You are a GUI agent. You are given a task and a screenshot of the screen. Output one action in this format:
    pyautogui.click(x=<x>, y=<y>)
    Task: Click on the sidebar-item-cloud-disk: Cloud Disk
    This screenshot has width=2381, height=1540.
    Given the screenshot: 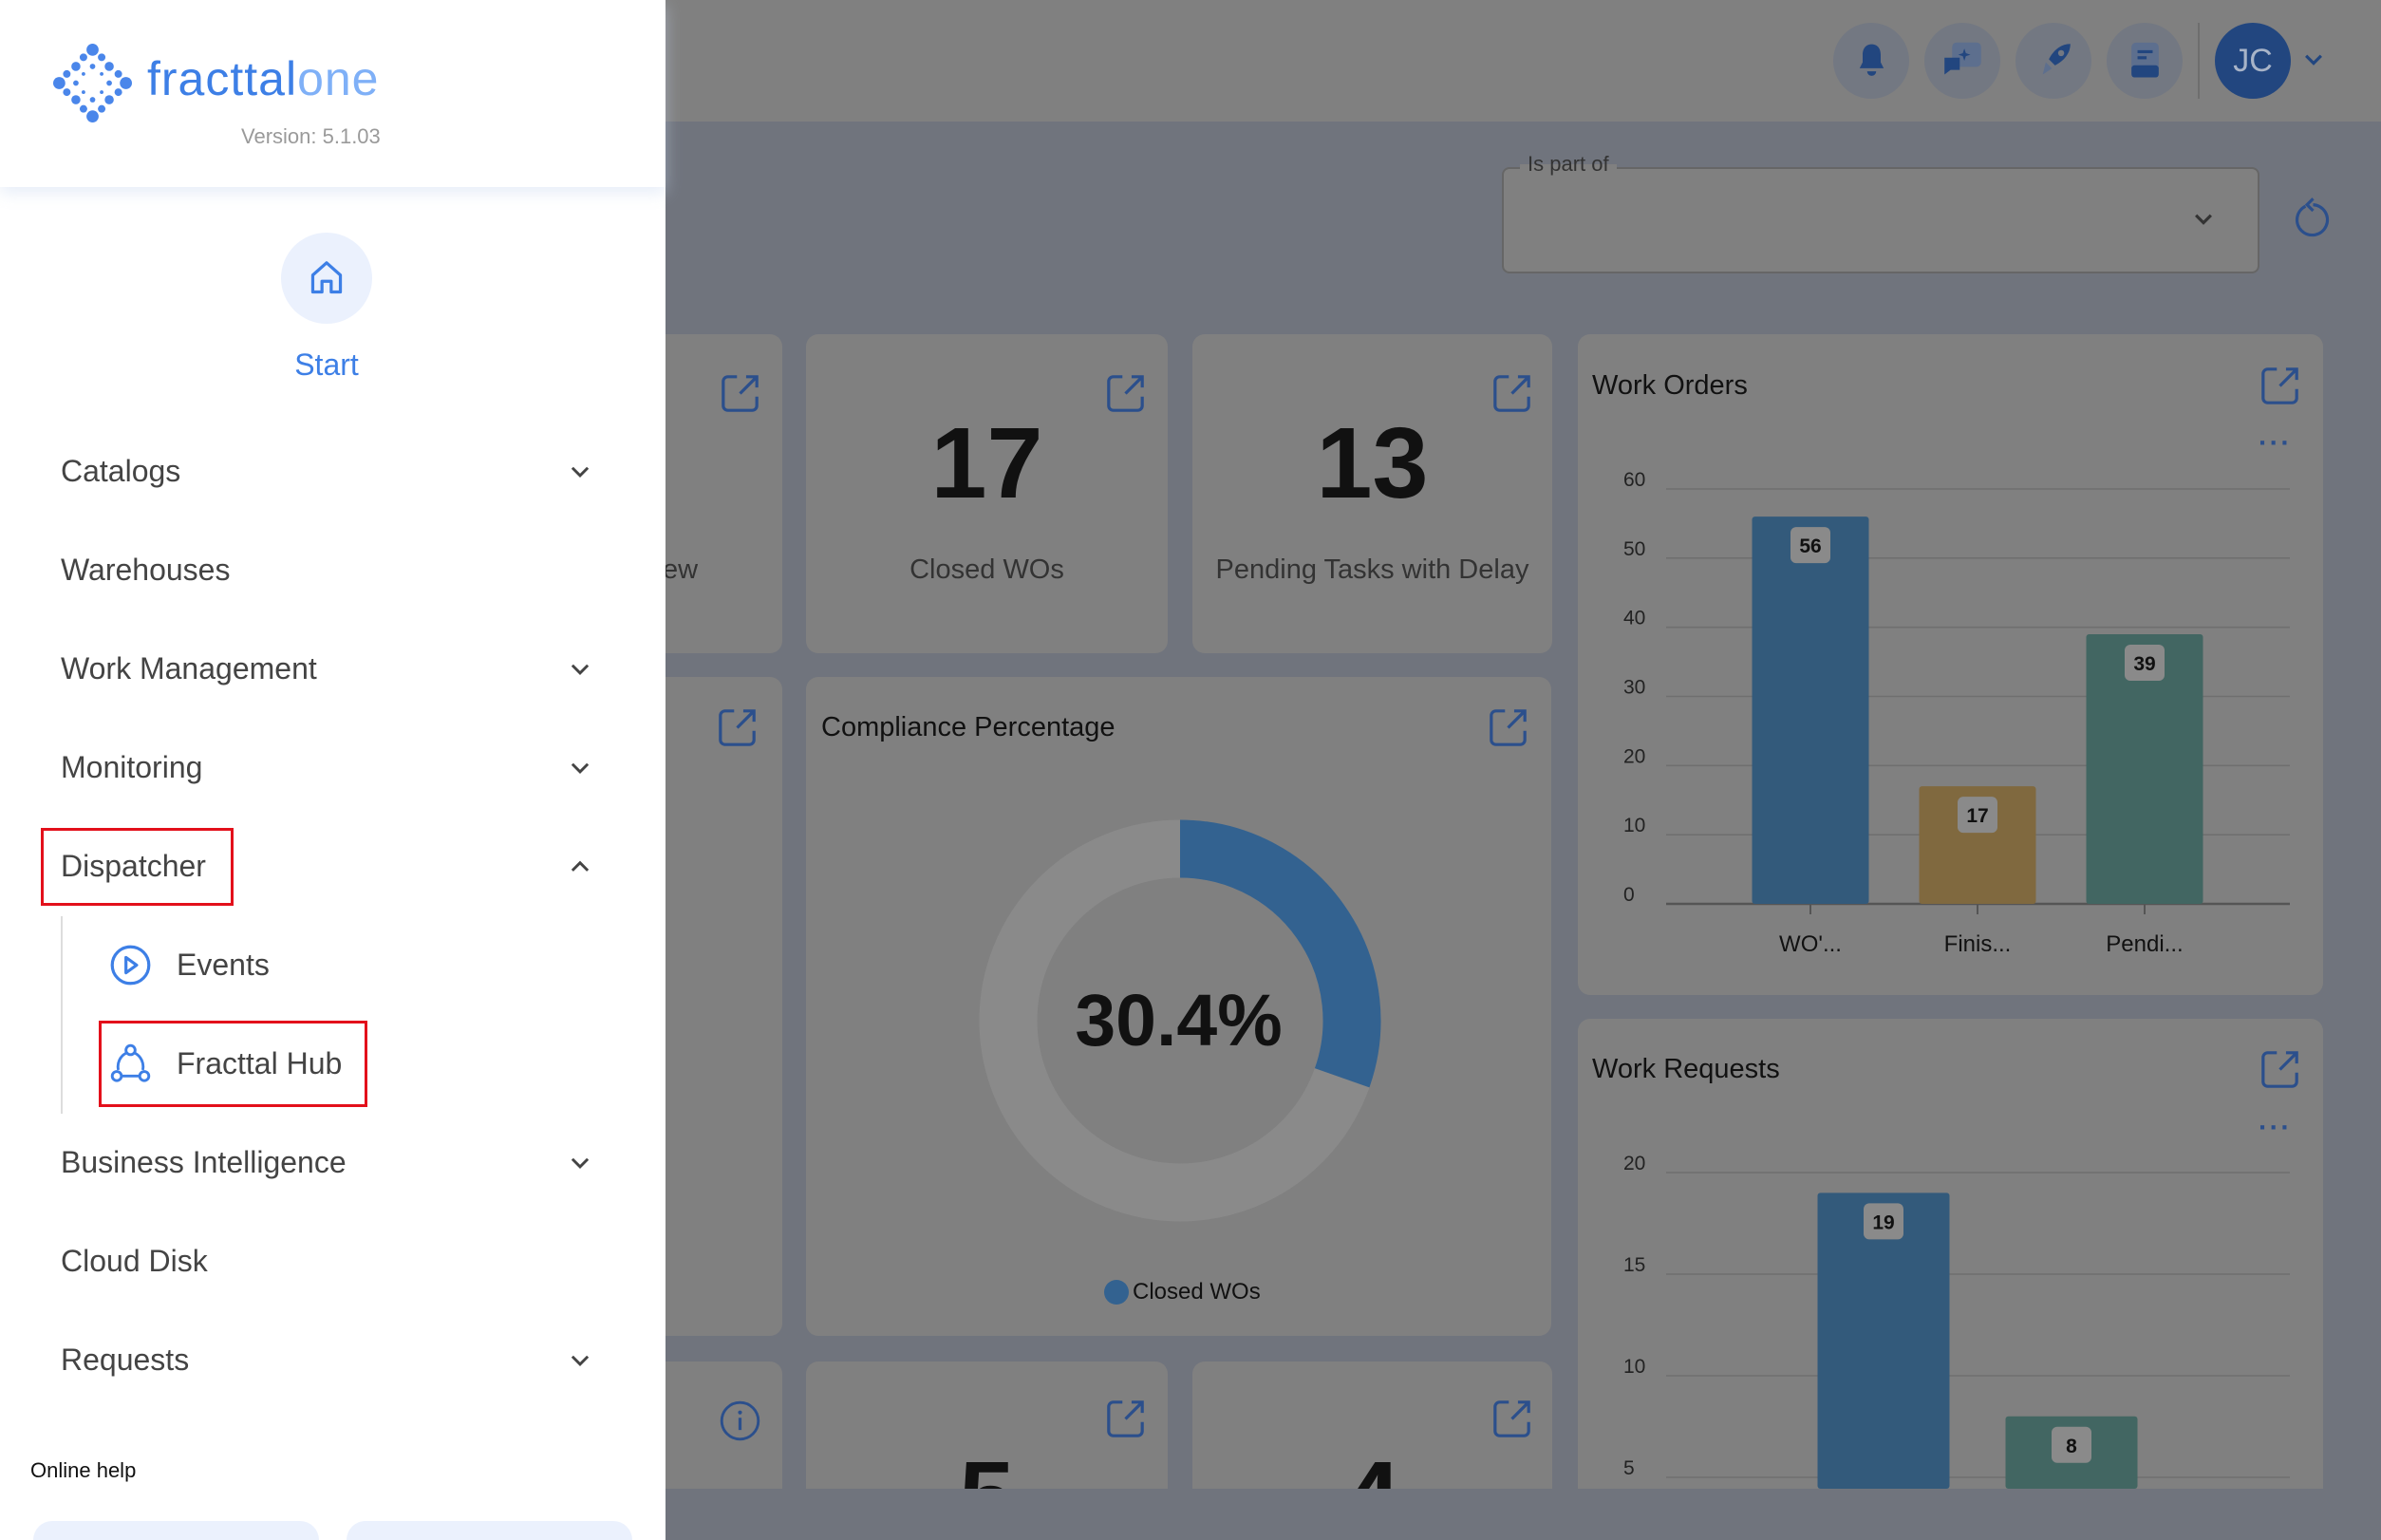 What is the action you would take?
    pyautogui.click(x=134, y=1261)
    